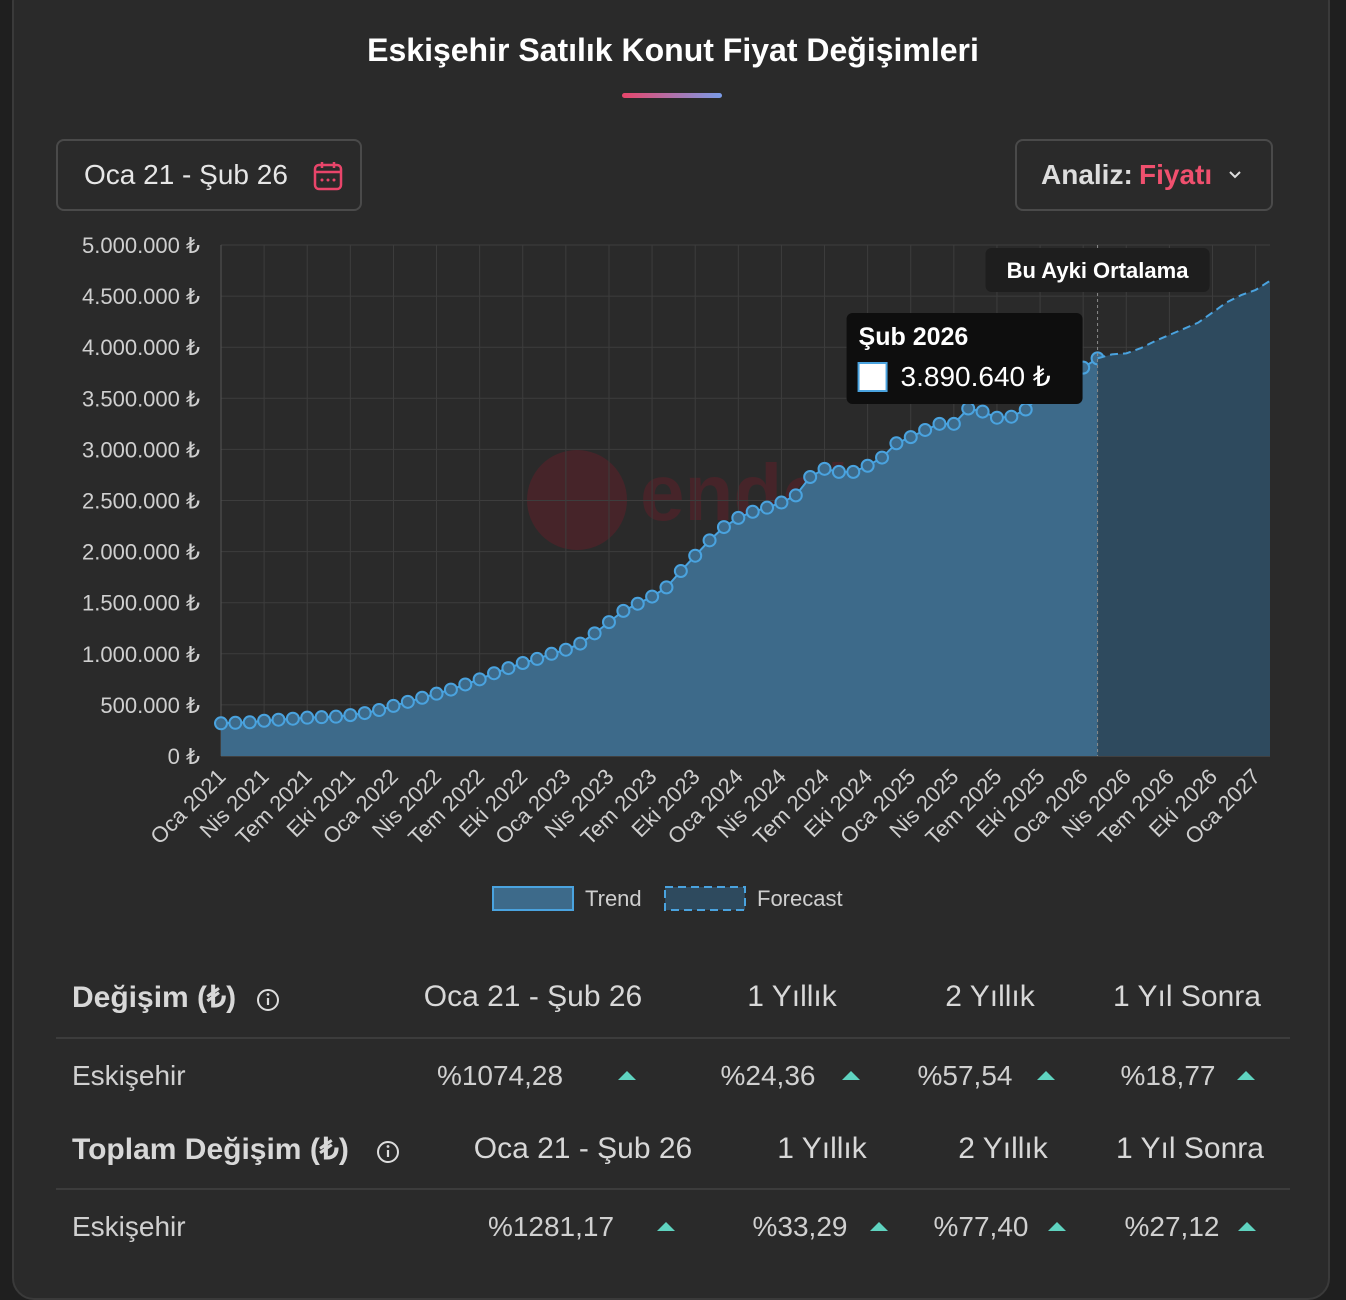 This screenshot has width=1346, height=1300. Describe the element at coordinates (141, 398) in the screenshot. I see `y-tick-label: 3.500.000 ₺` at that location.